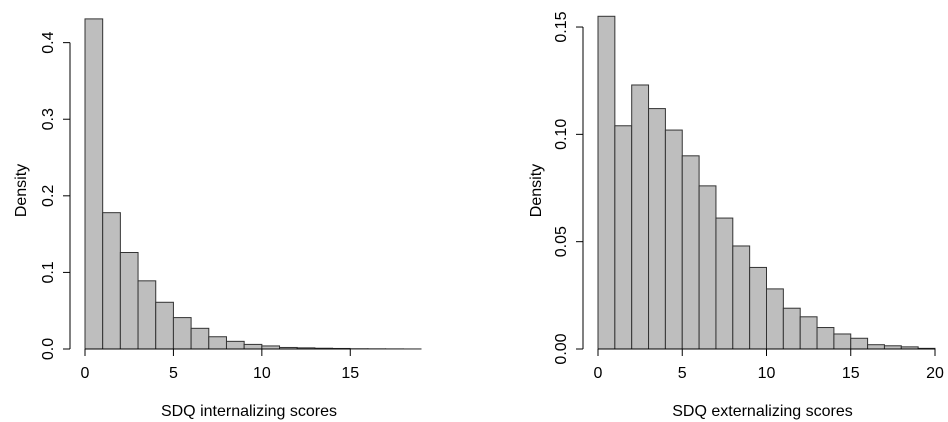  Describe the element at coordinates (173, 373) in the screenshot. I see `internalizing-x-tick-label-1: 5` at that location.